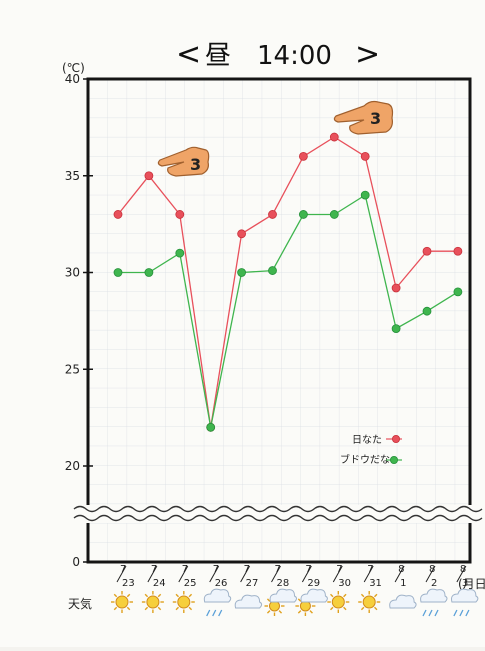  I want to click on x-tick-day: 28, so click(283, 583).